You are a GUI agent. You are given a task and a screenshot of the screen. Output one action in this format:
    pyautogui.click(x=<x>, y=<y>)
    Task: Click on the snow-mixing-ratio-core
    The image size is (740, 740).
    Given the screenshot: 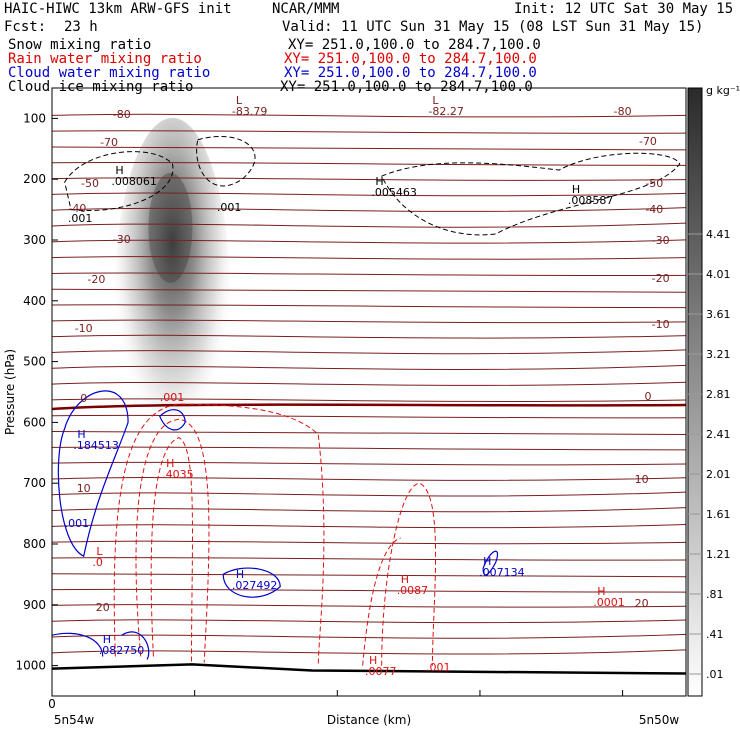 What is the action you would take?
    pyautogui.click(x=170, y=227)
    